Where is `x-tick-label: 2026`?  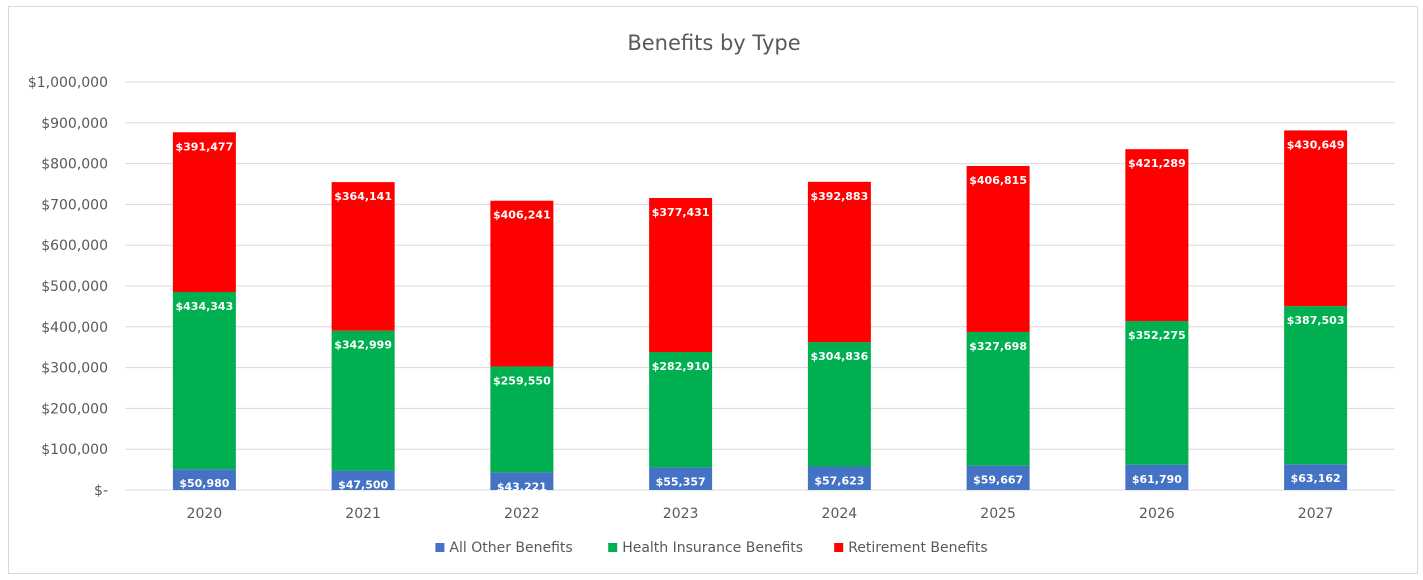 x-tick-label: 2026 is located at coordinates (1157, 514).